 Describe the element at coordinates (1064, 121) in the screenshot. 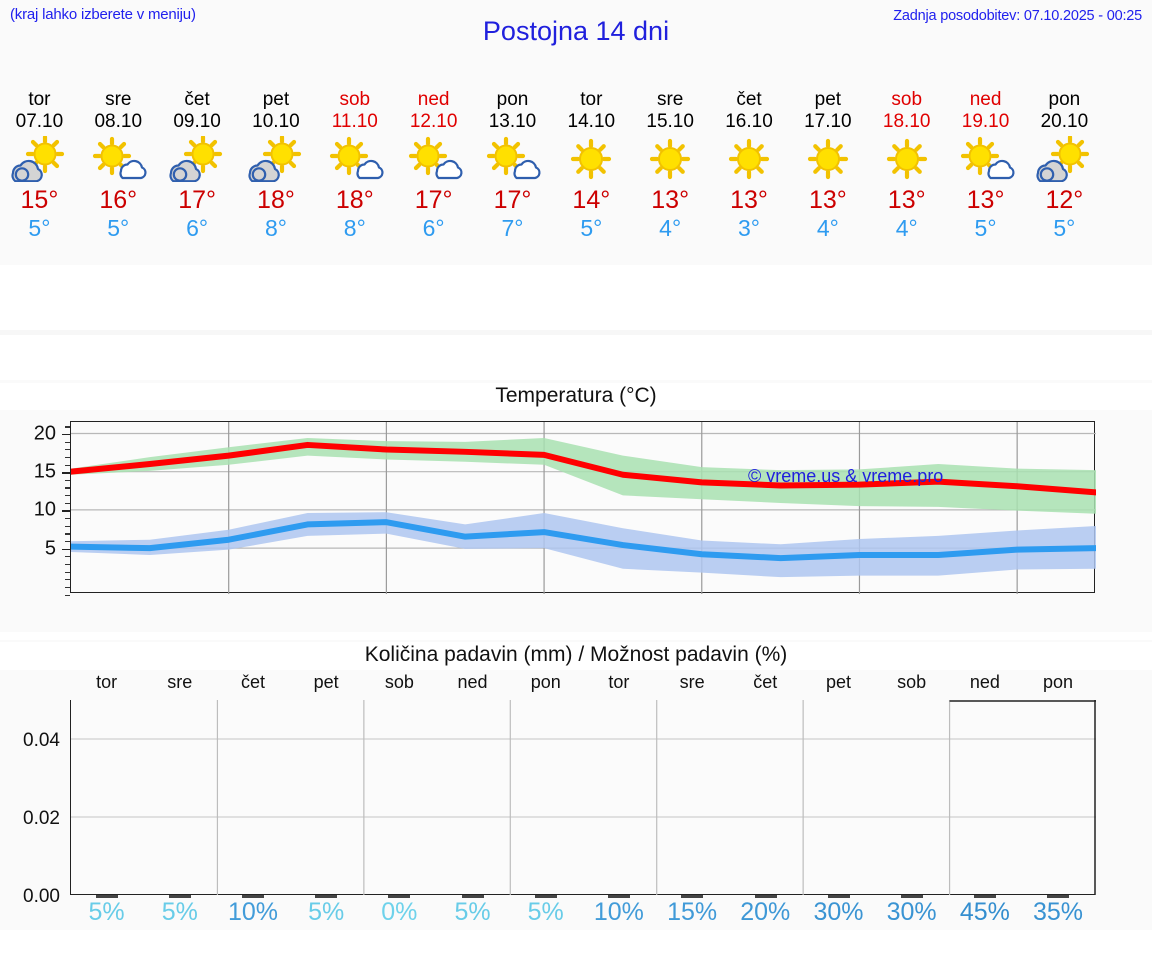

I see `day-date: 20.10` at that location.